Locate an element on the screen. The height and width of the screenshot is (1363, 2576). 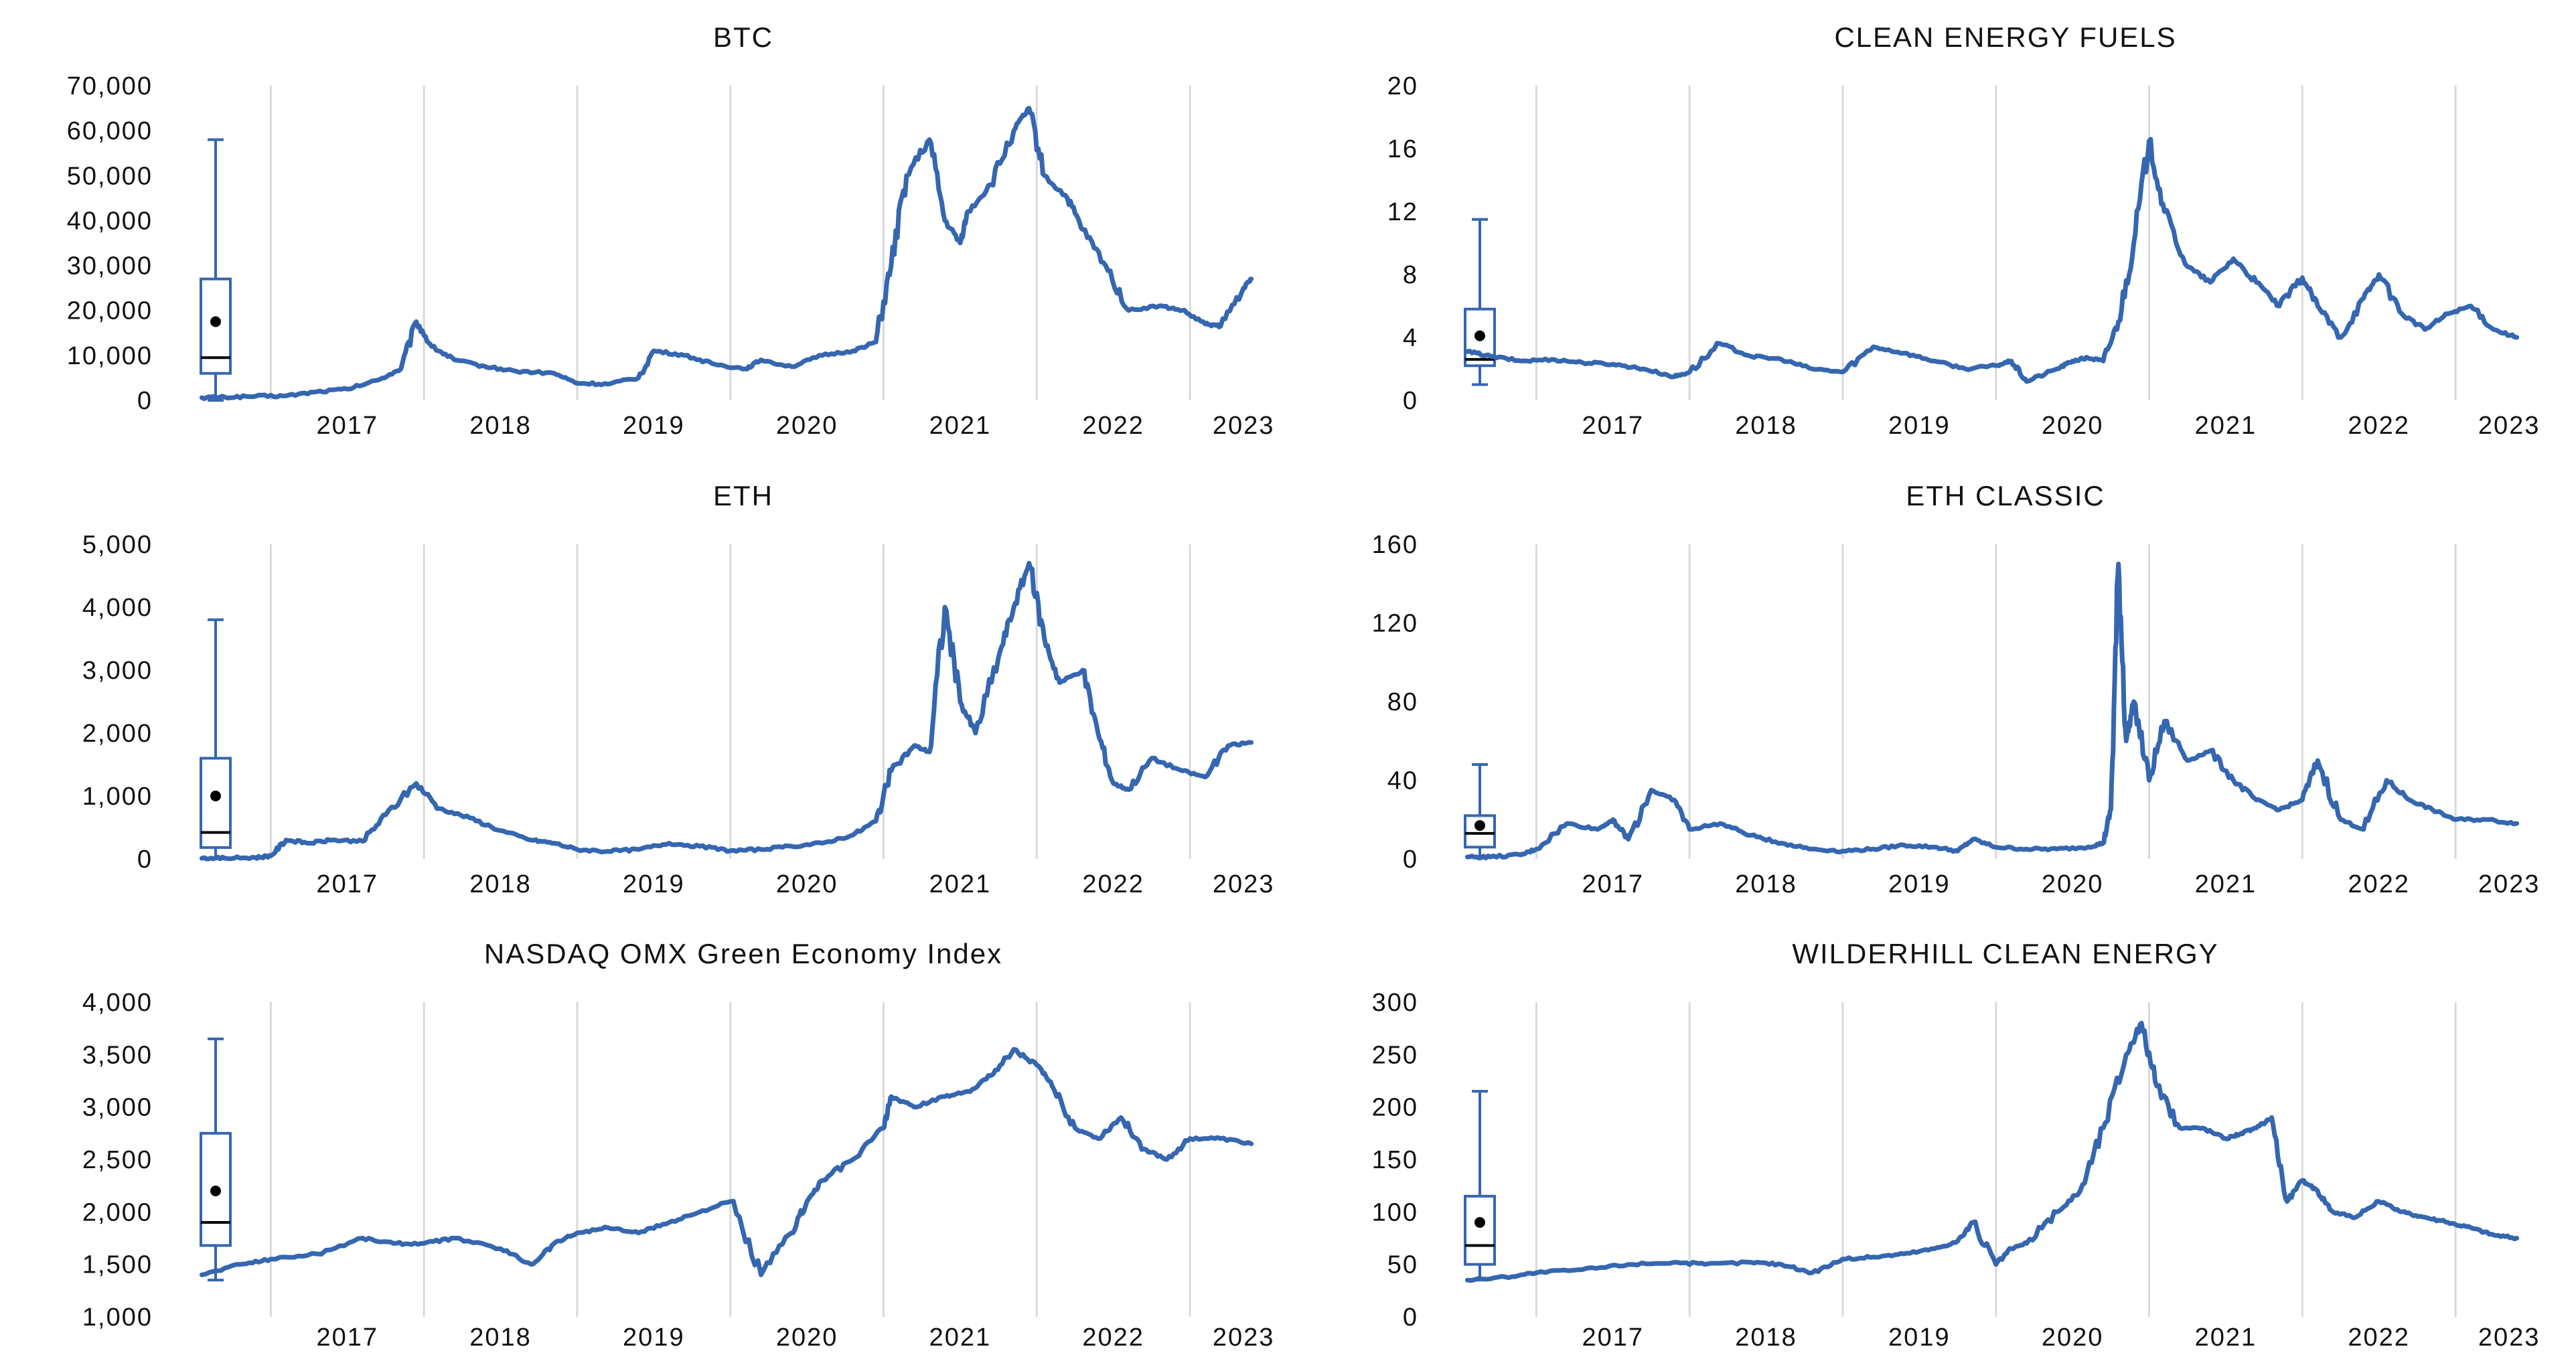
y-tick-label: 2,500 is located at coordinates (117, 1160).